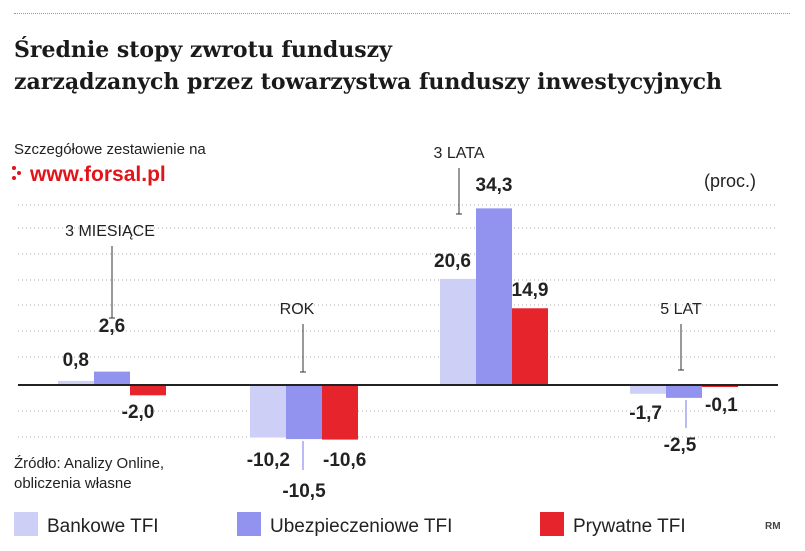 The width and height of the screenshot is (805, 551). What do you see at coordinates (681, 309) in the screenshot?
I see `category-label-3: 5 LAT` at bounding box center [681, 309].